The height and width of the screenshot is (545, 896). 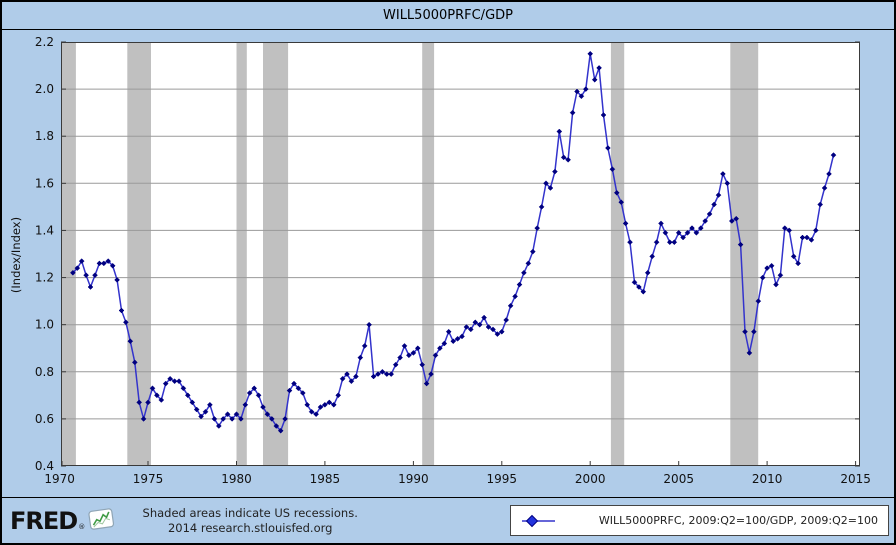 I want to click on x-tick-label: 2005, so click(x=678, y=479).